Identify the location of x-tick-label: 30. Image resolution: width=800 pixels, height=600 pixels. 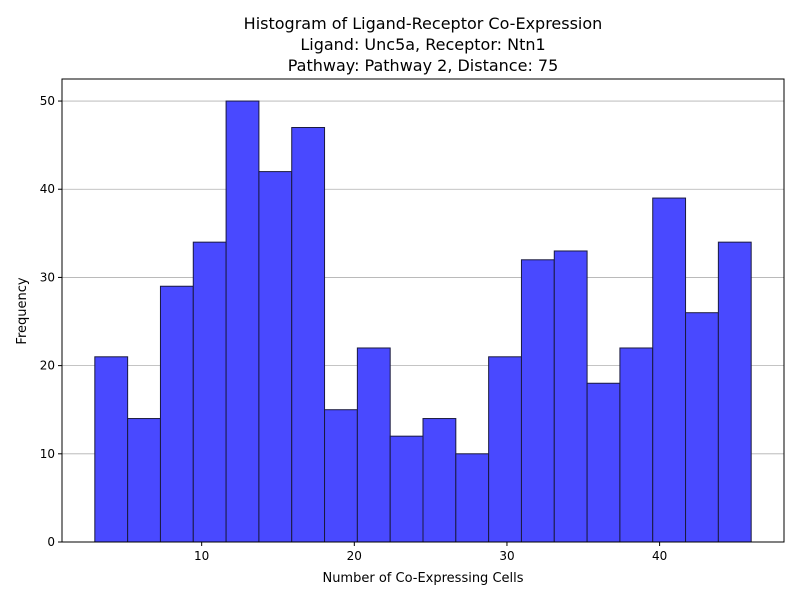
(506, 556).